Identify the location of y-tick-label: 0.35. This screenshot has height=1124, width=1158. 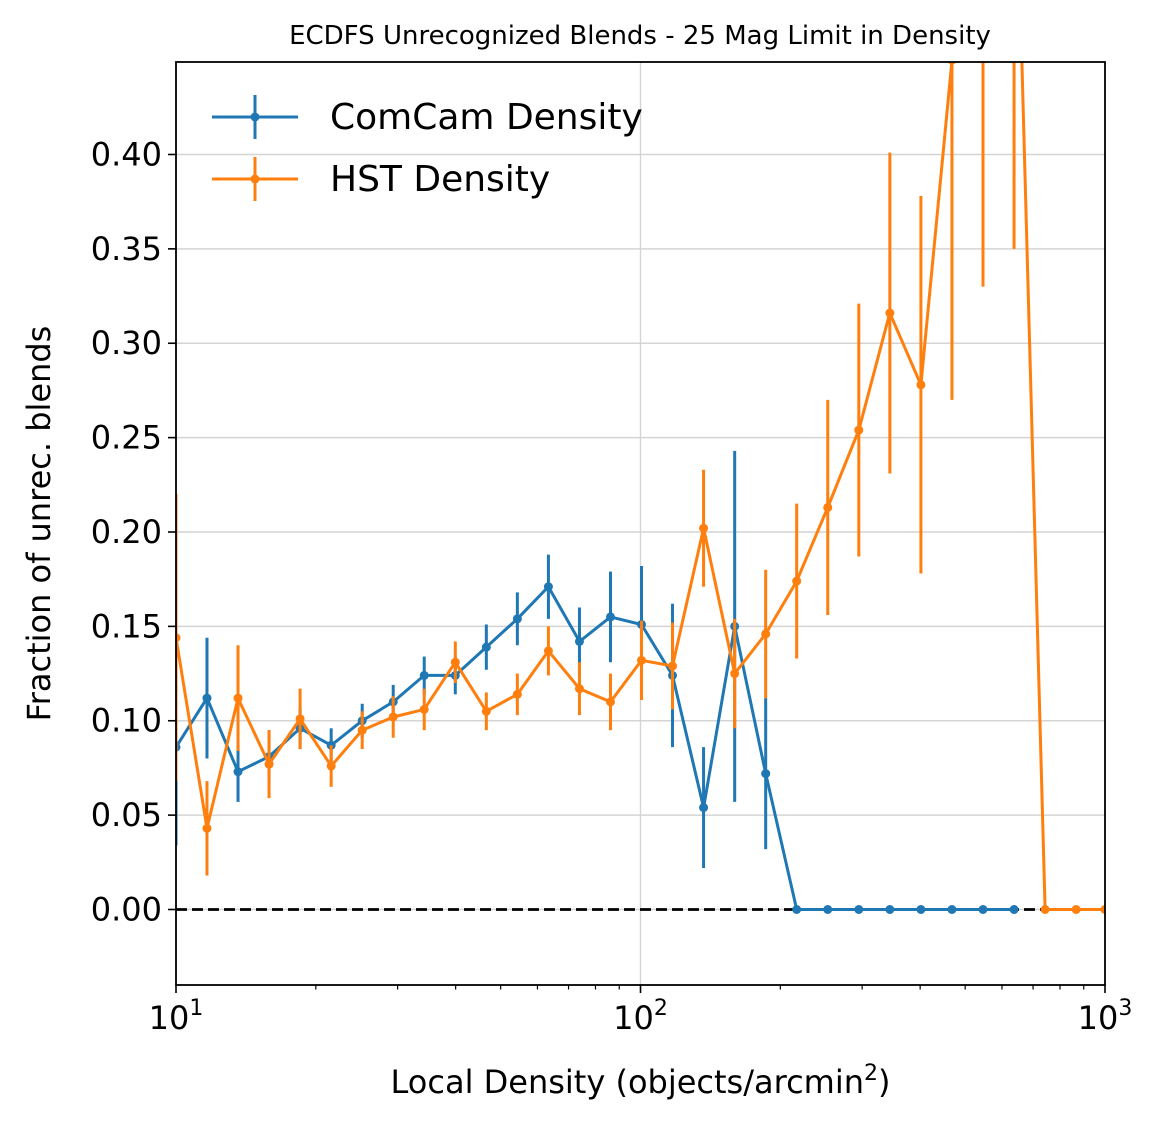
(126, 249).